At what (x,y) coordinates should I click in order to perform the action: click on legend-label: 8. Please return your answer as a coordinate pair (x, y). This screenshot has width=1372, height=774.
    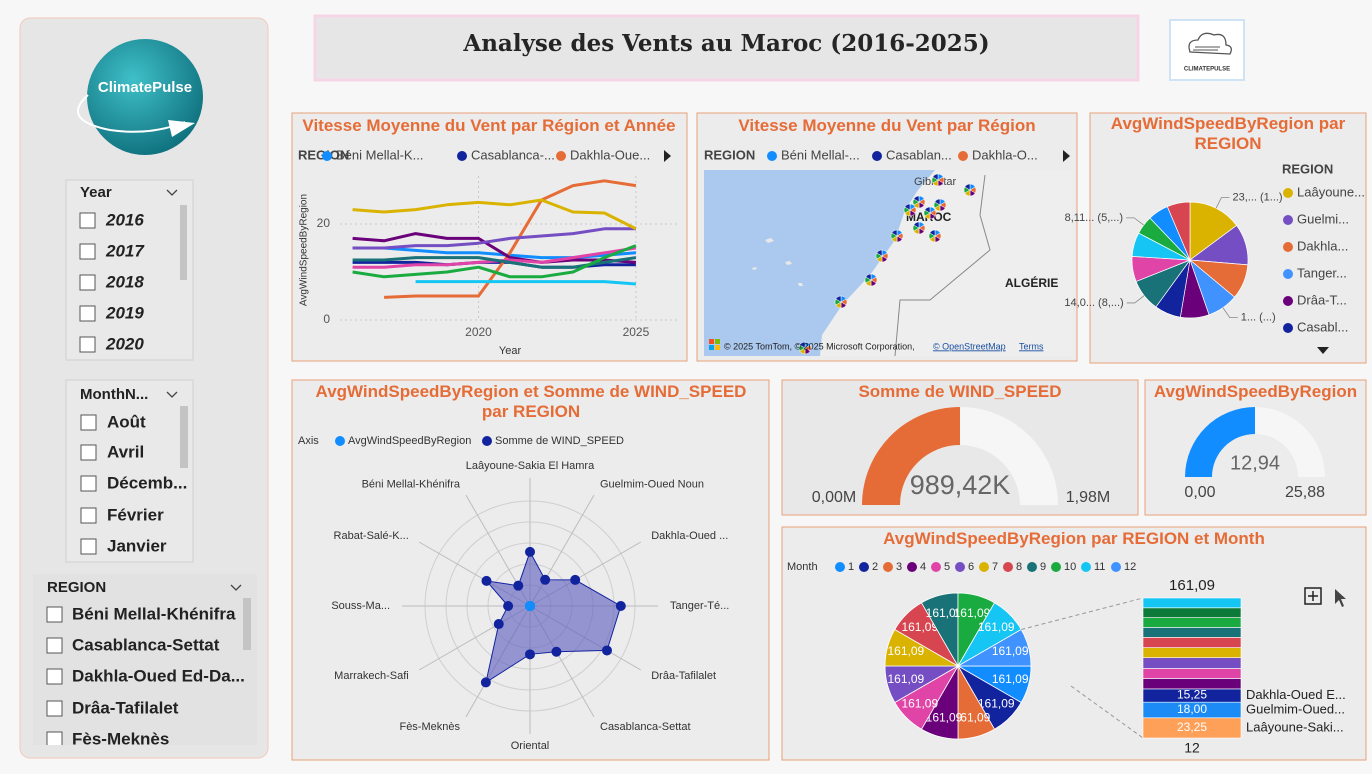
    Looking at the image, I should click on (1019, 567).